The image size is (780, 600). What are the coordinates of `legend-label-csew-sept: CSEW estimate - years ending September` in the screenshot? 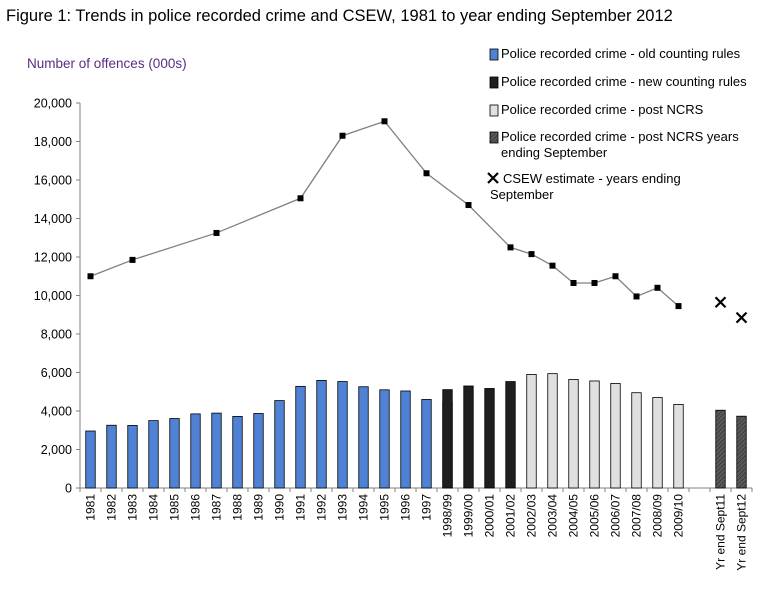 It's located at (585, 186).